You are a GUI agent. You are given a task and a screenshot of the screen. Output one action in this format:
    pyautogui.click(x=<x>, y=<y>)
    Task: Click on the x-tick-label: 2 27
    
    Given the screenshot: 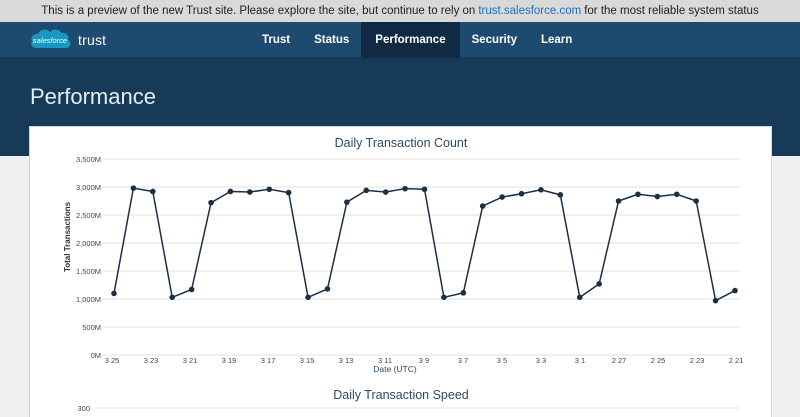 What is the action you would take?
    pyautogui.click(x=619, y=360)
    